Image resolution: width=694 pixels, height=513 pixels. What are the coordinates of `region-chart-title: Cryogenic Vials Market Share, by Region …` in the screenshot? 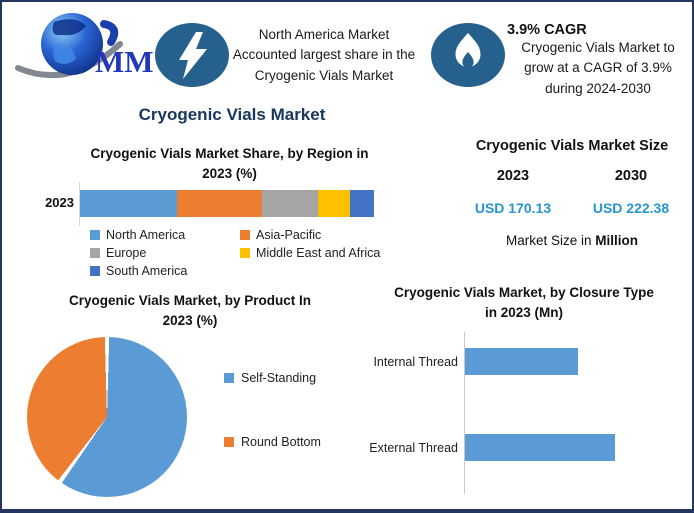 It's located at (229, 163).